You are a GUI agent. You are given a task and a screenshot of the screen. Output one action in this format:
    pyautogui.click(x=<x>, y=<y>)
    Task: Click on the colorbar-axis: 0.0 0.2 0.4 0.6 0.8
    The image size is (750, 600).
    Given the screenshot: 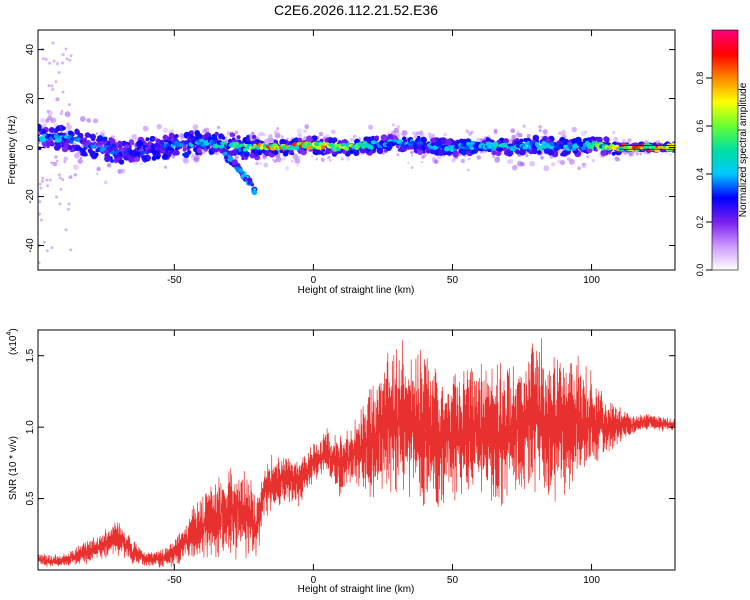 What is the action you would take?
    pyautogui.click(x=703, y=174)
    